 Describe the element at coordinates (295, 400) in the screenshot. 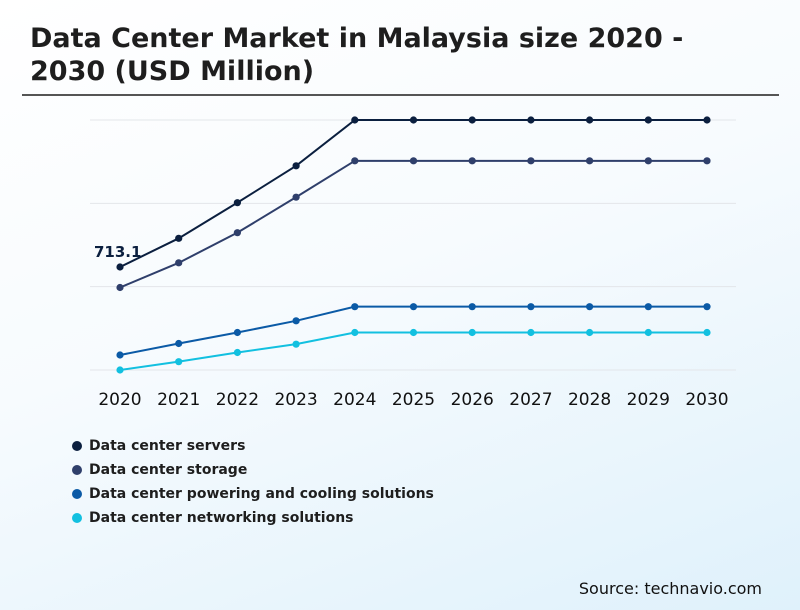

I see `x-tick-label: 2023` at that location.